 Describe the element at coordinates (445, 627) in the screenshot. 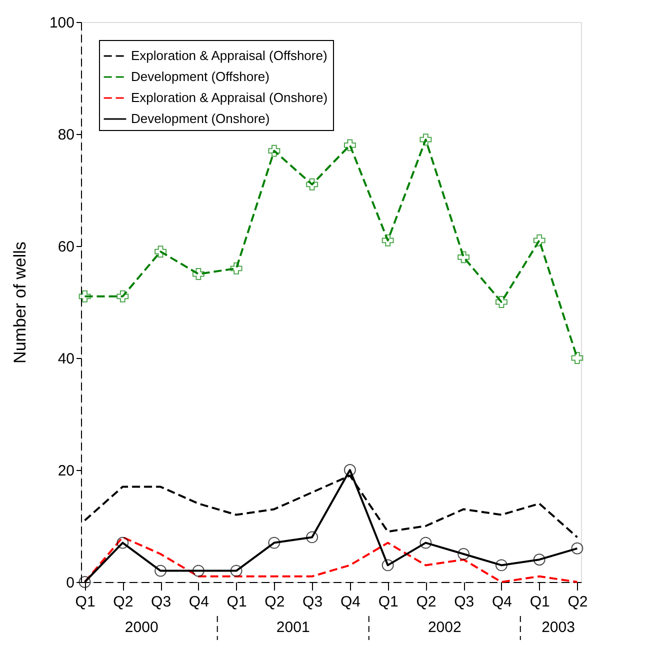

I see `text: 2002` at that location.